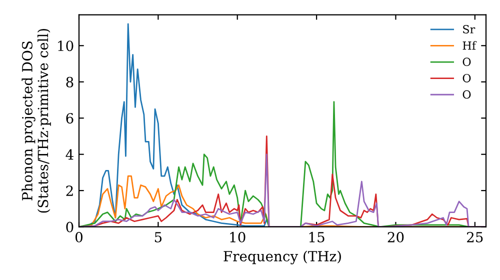 This screenshot has height=280, width=500. What do you see at coordinates (158, 237) in the screenshot?
I see `x-tick-label: 5` at bounding box center [158, 237].